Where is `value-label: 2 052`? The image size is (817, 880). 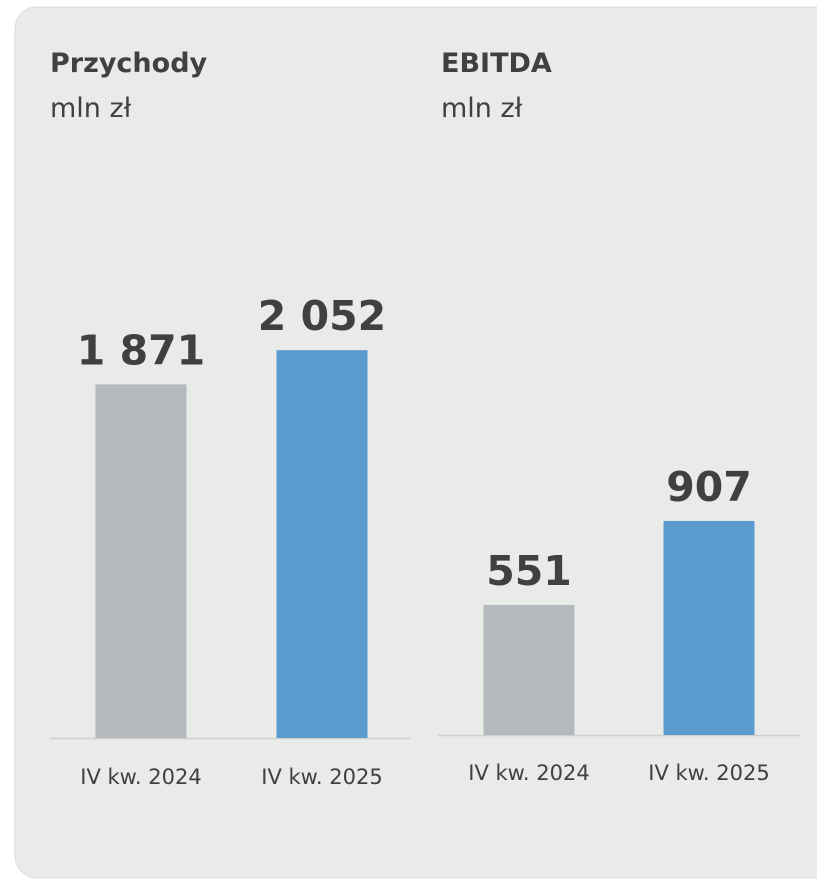 value-label: 2 052 is located at coordinates (322, 316).